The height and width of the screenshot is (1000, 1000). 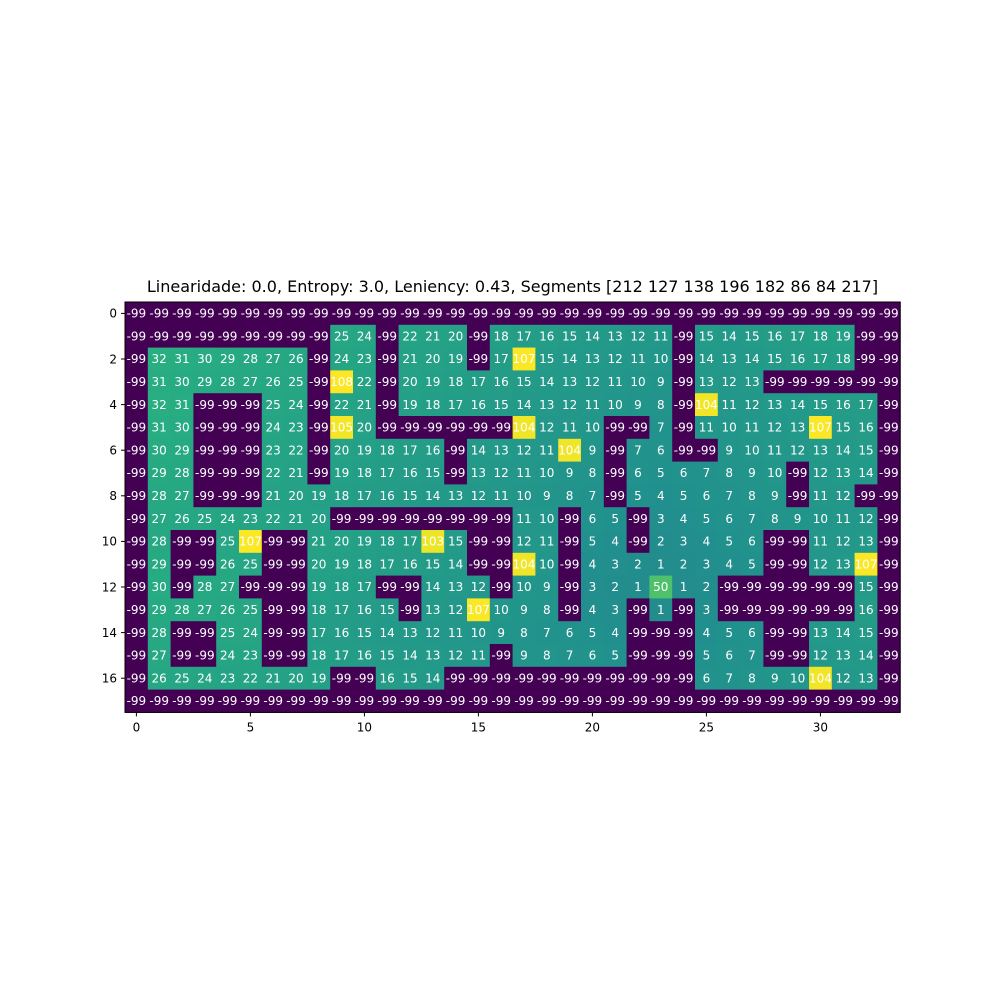 What do you see at coordinates (729, 496) in the screenshot?
I see `cell-value-label: 7` at bounding box center [729, 496].